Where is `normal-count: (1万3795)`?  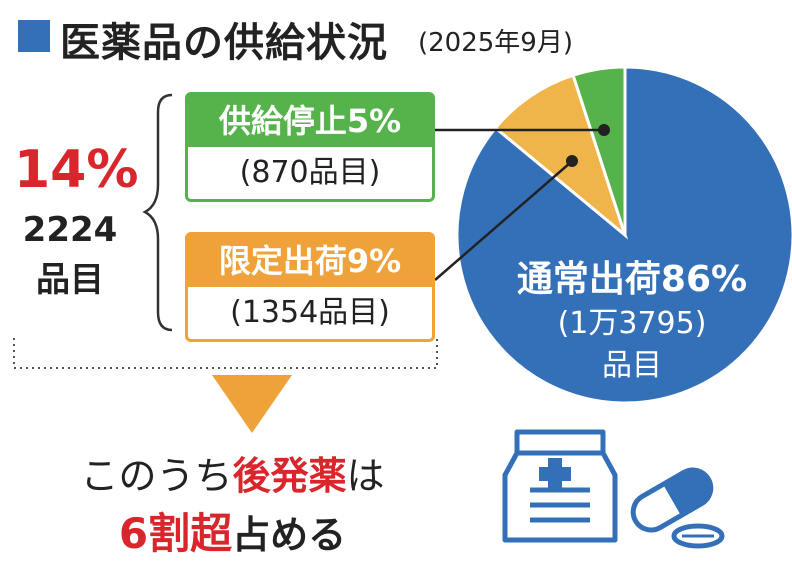
normal-count: (1万3795) is located at coordinates (632, 323).